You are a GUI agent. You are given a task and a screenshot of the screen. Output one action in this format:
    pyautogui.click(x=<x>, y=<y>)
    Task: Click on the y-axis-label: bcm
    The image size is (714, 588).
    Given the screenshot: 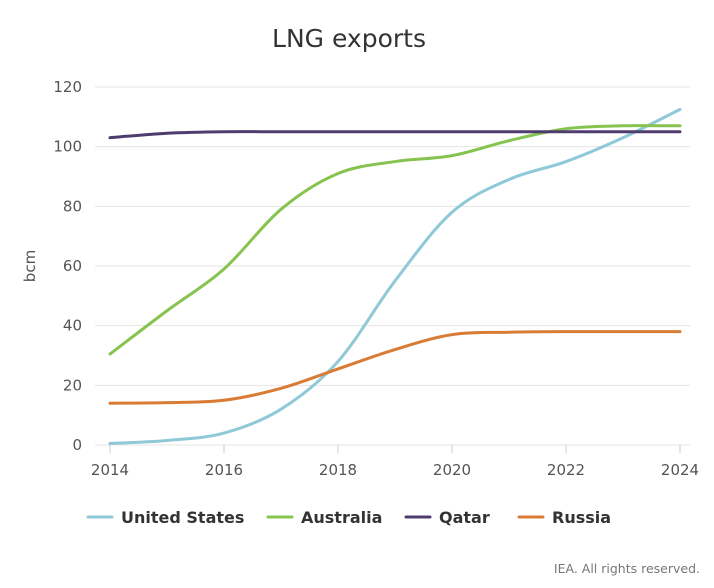 What is the action you would take?
    pyautogui.click(x=30, y=266)
    